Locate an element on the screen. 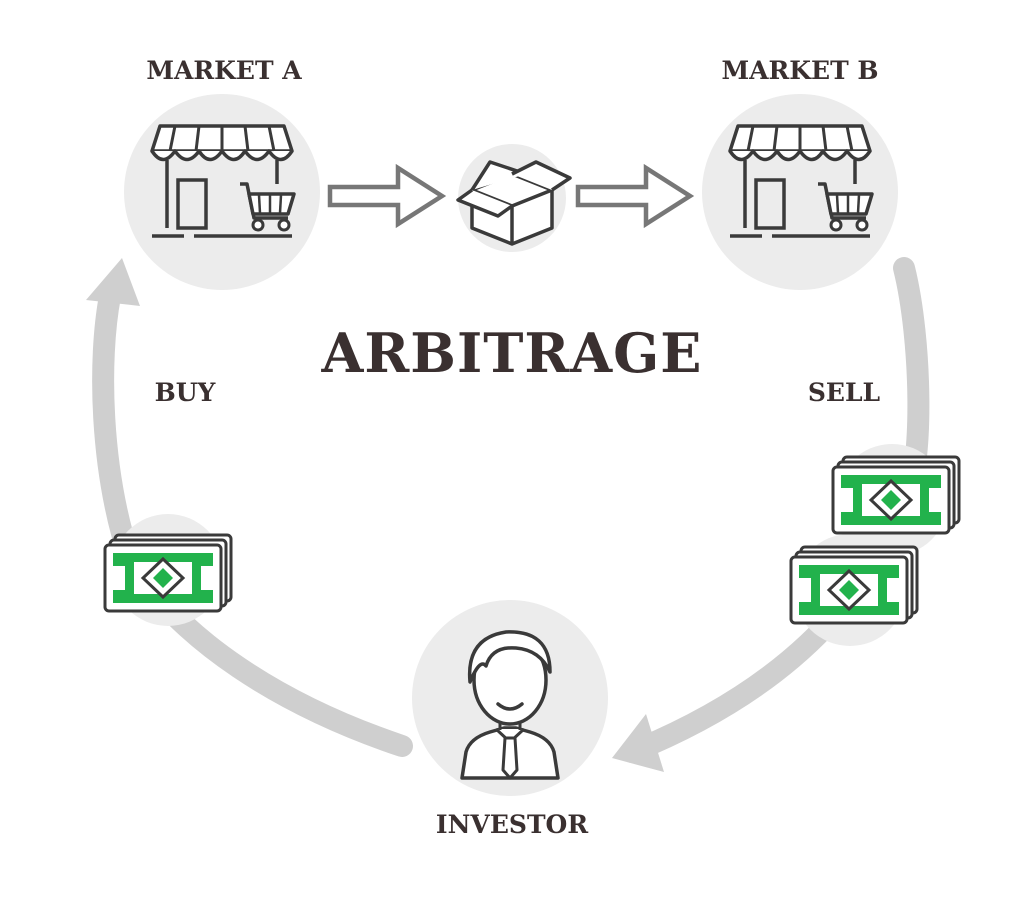  diagram-title: ARBITRAGE is located at coordinates (512, 353).